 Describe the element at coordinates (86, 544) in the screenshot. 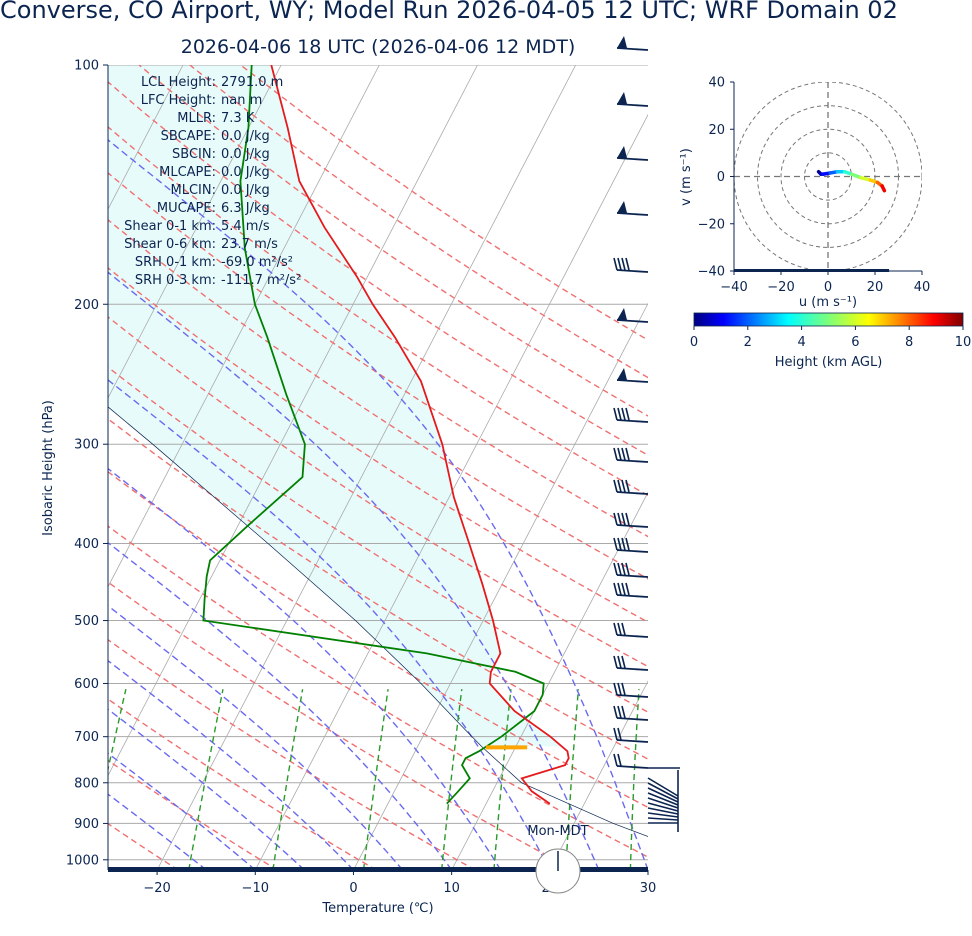

I see `y-tick-label: 400` at that location.